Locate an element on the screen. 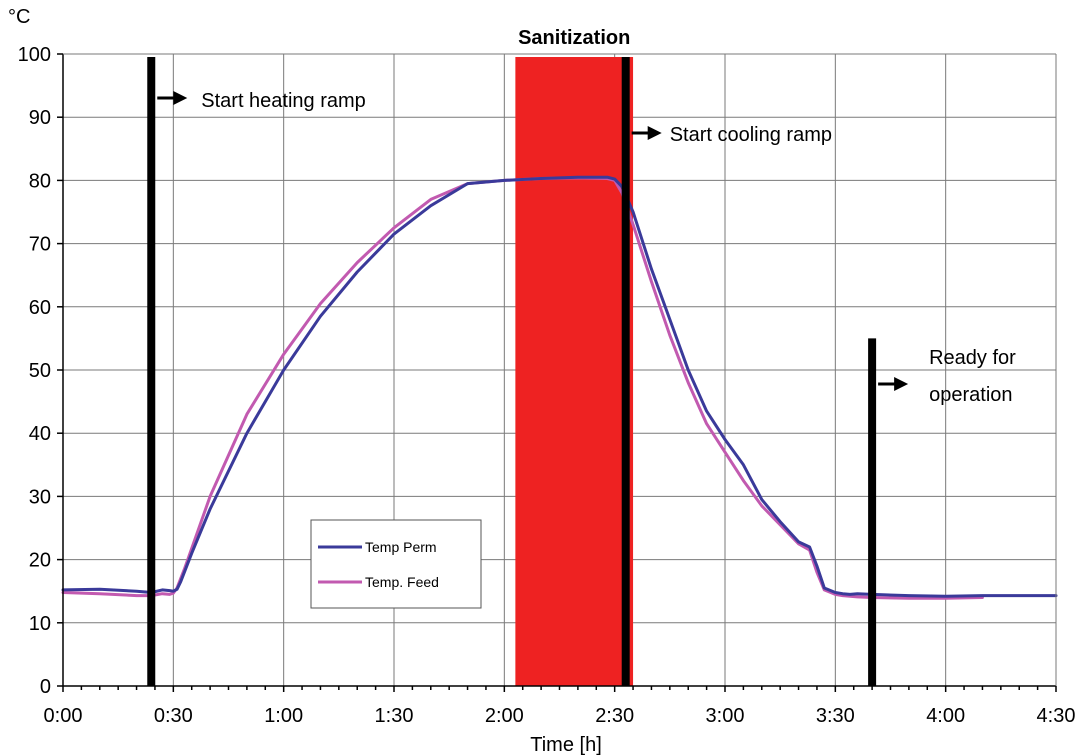 The height and width of the screenshot is (756, 1092). x-axis-title: Time [h] is located at coordinates (566, 745).